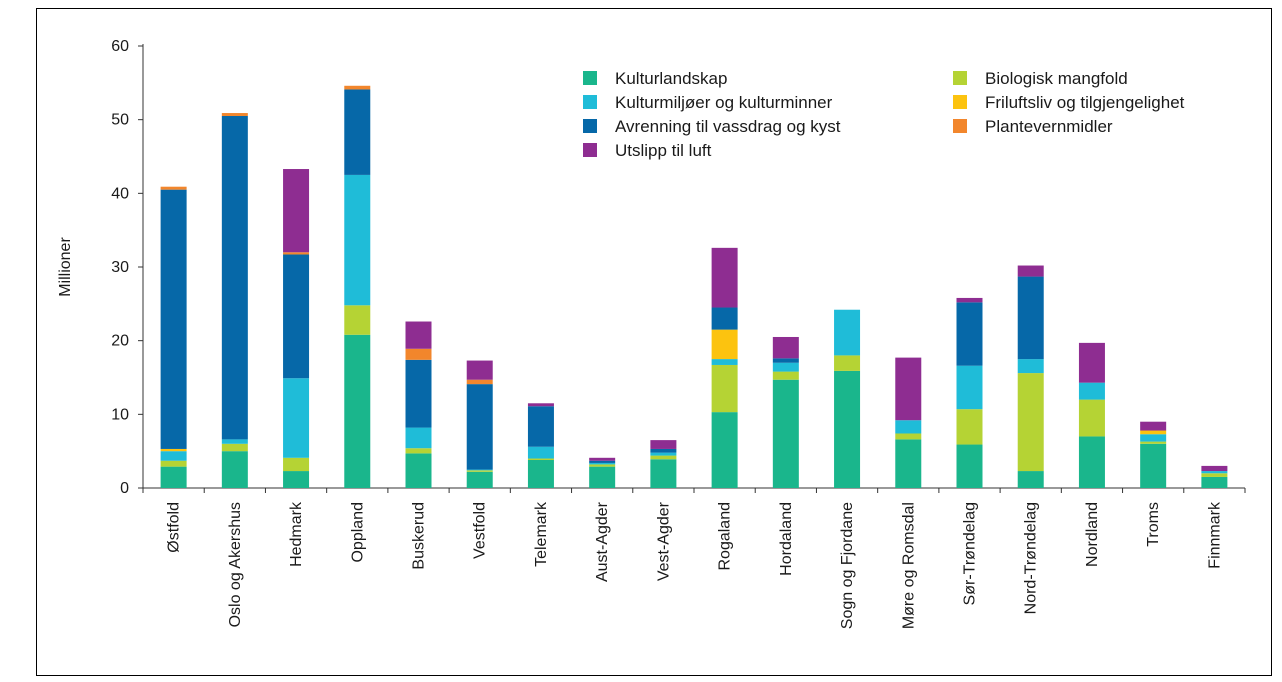 The width and height of the screenshot is (1282, 682). Describe the element at coordinates (1092, 534) in the screenshot. I see `x-tick-label: Nordland` at that location.